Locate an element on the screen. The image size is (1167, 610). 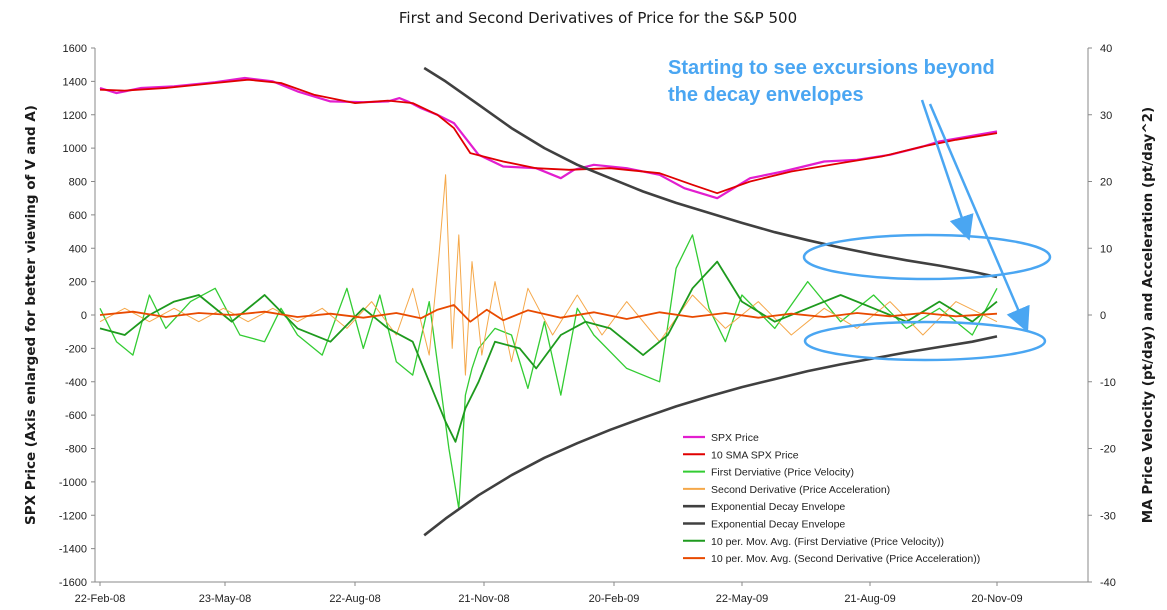
y-left-tick-label: -1600 is located at coordinates (73, 583).